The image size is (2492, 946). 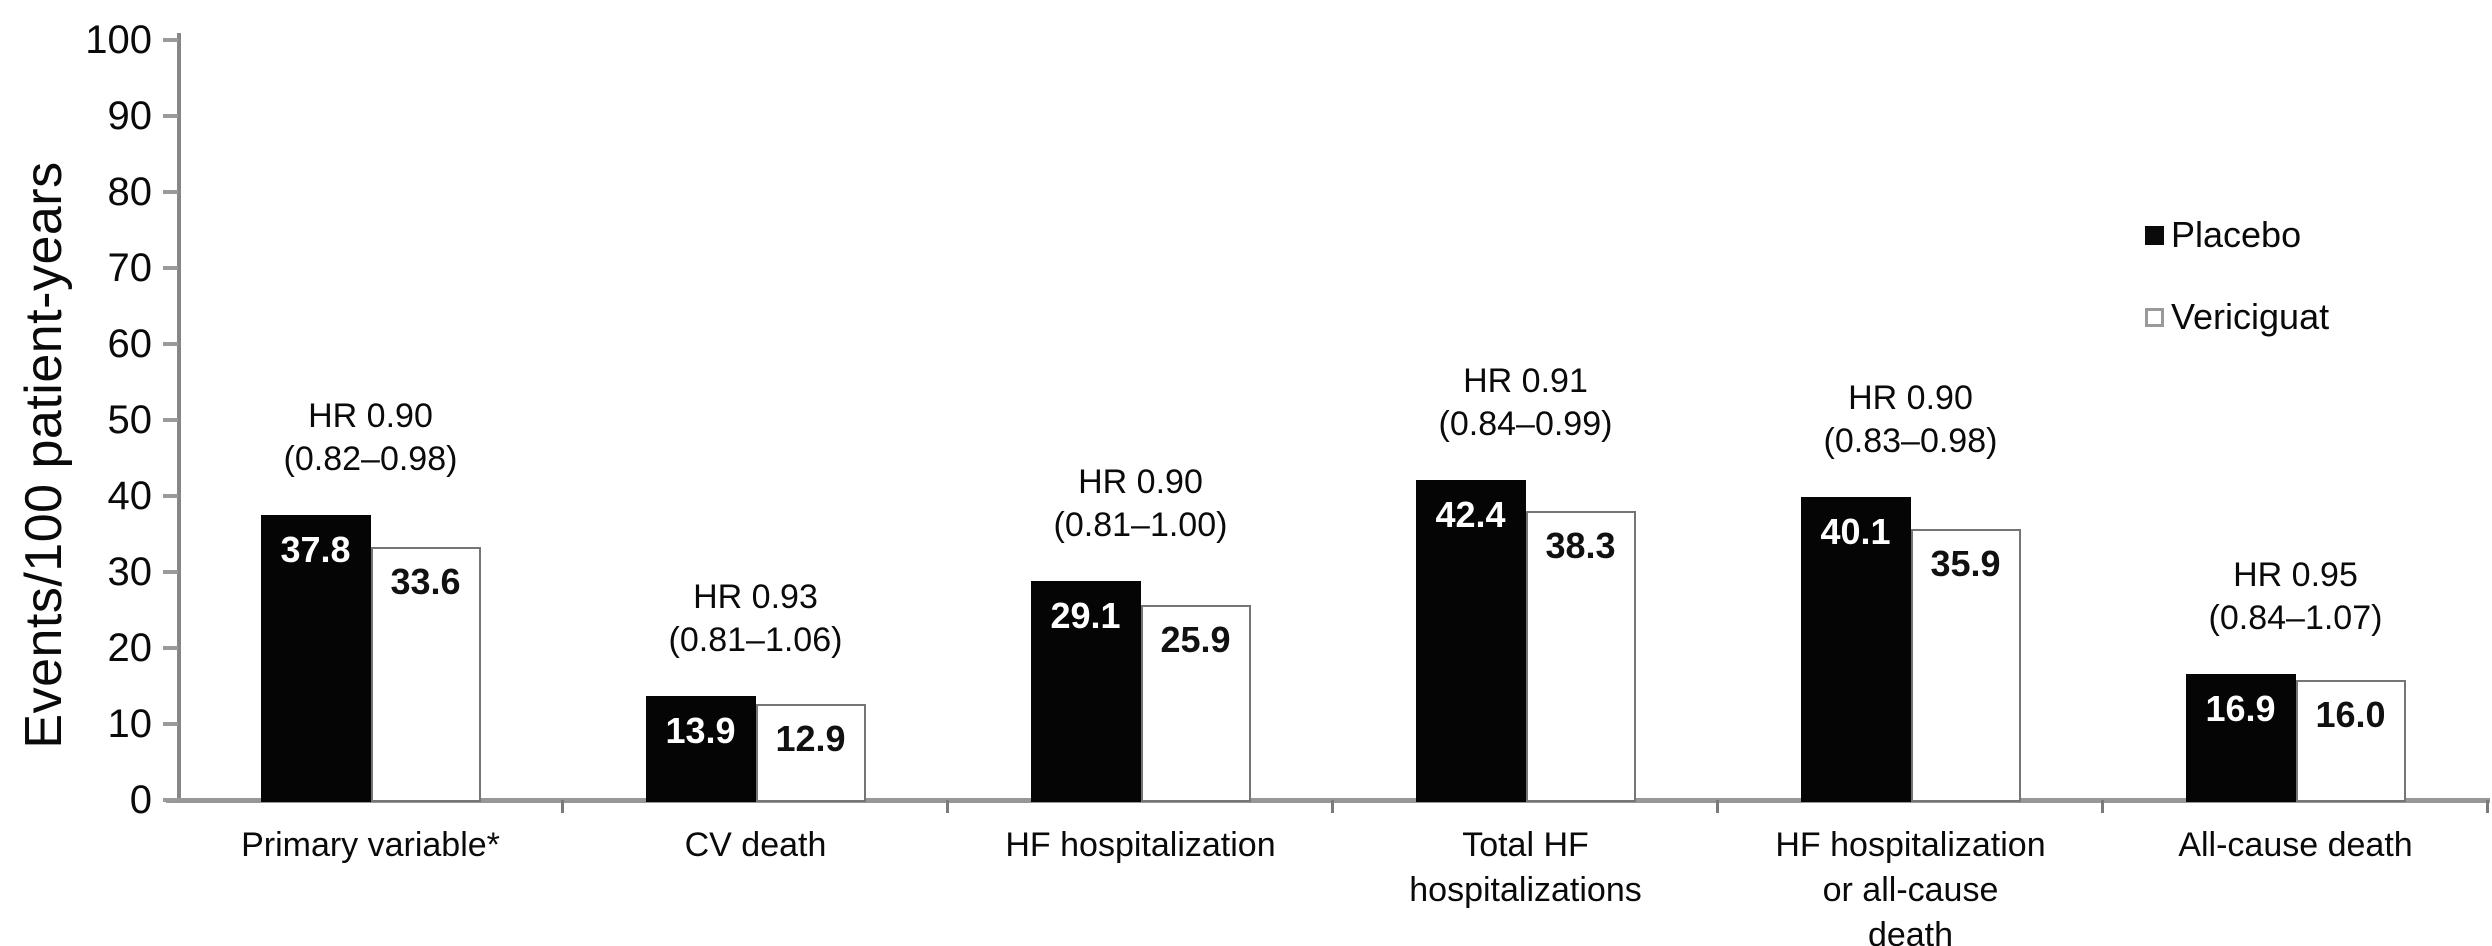 What do you see at coordinates (2295, 845) in the screenshot?
I see `category-label: All-cause death` at bounding box center [2295, 845].